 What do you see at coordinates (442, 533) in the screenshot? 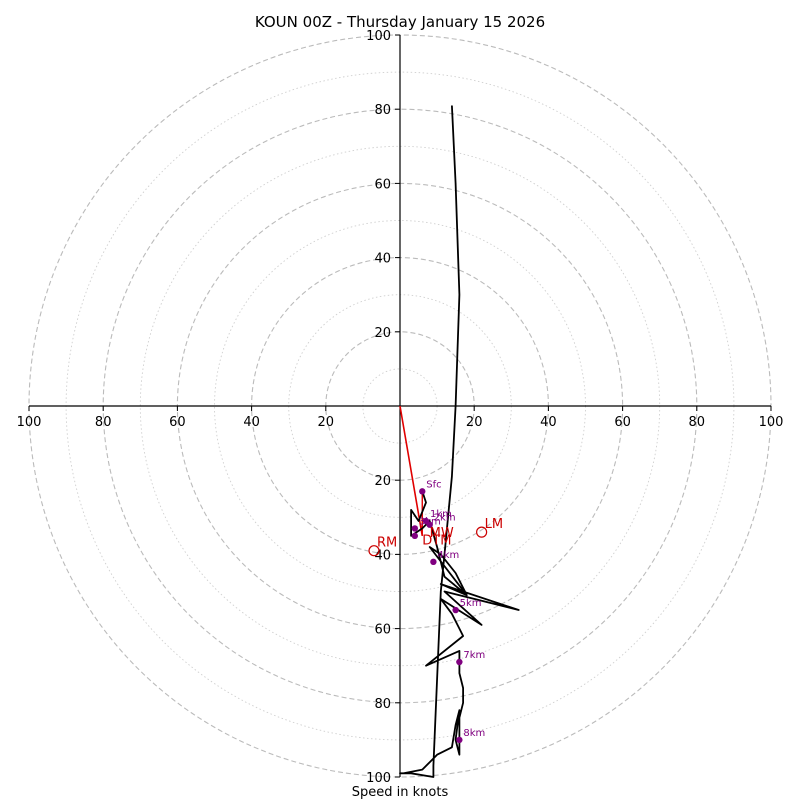
I see `storm-motion-label: MW` at bounding box center [442, 533].